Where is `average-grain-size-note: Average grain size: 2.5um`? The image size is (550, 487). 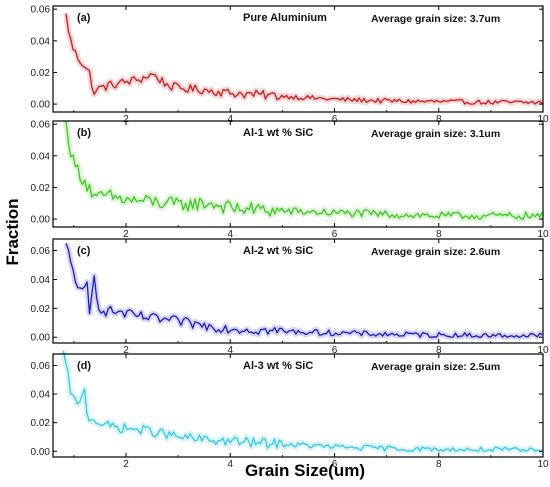
average-grain-size-note: Average grain size: 2.5um is located at coordinates (435, 367).